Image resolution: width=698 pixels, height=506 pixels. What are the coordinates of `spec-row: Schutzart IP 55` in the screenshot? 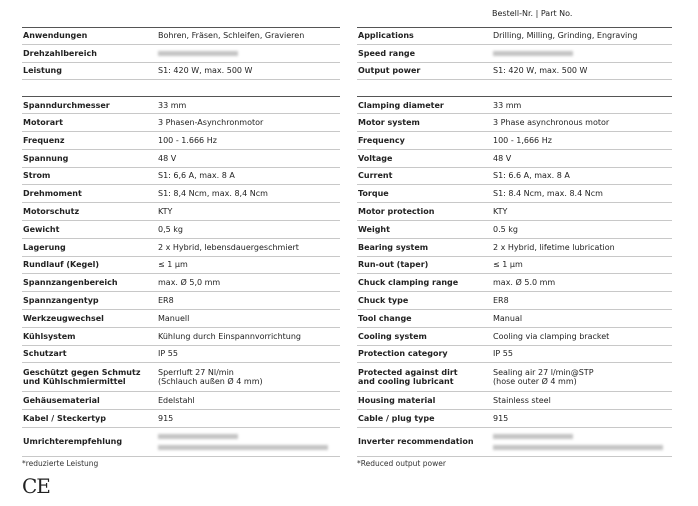 It's located at (181, 355).